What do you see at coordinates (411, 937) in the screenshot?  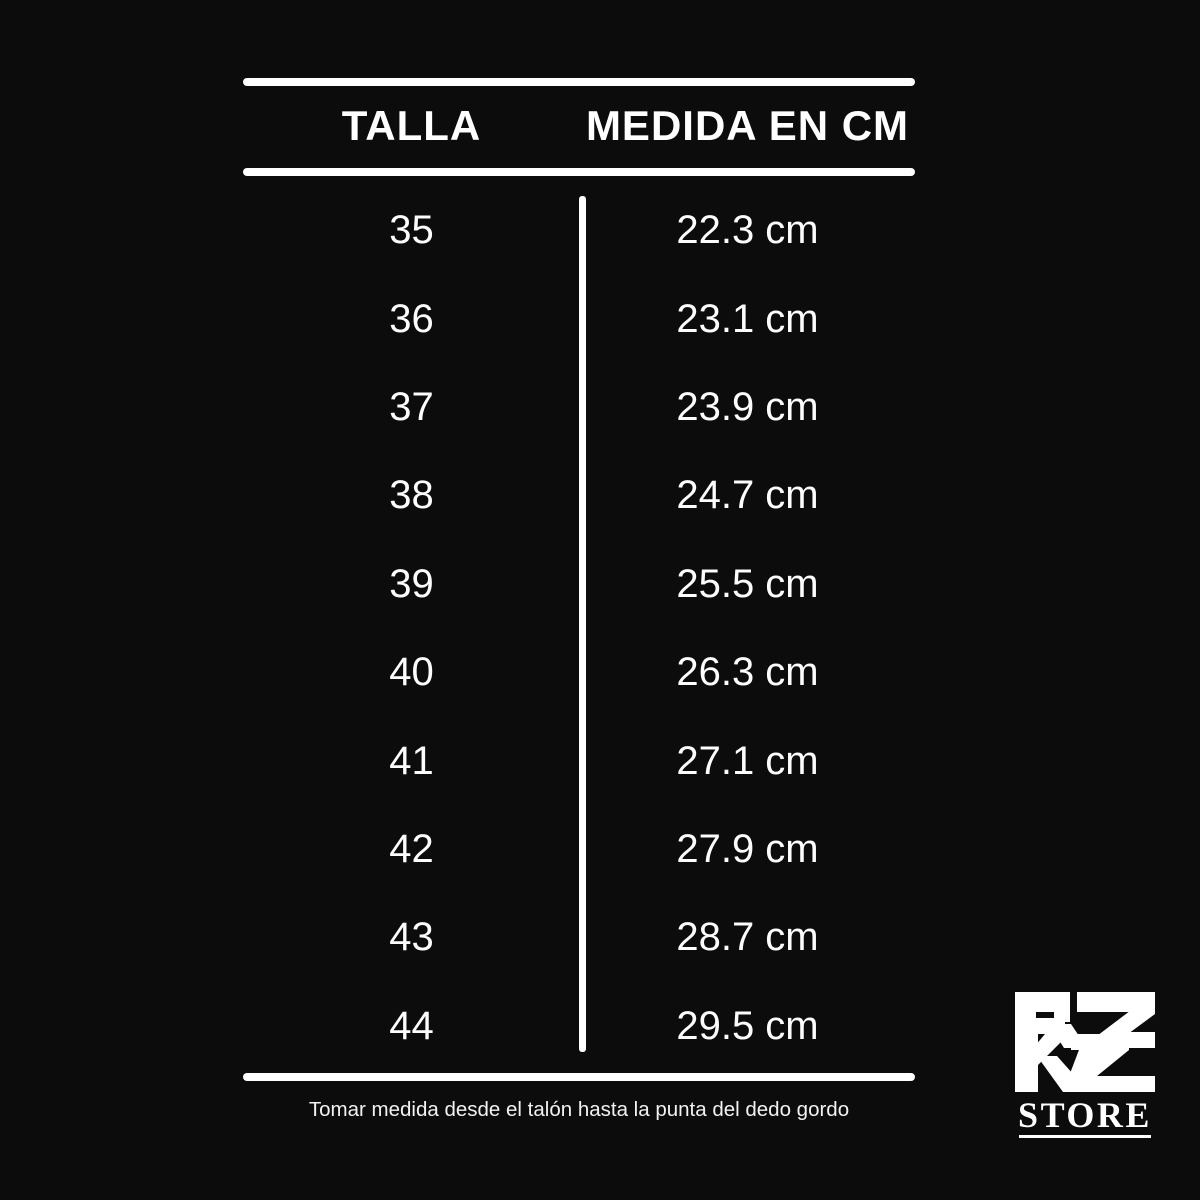 I see `cell-size: 43` at bounding box center [411, 937].